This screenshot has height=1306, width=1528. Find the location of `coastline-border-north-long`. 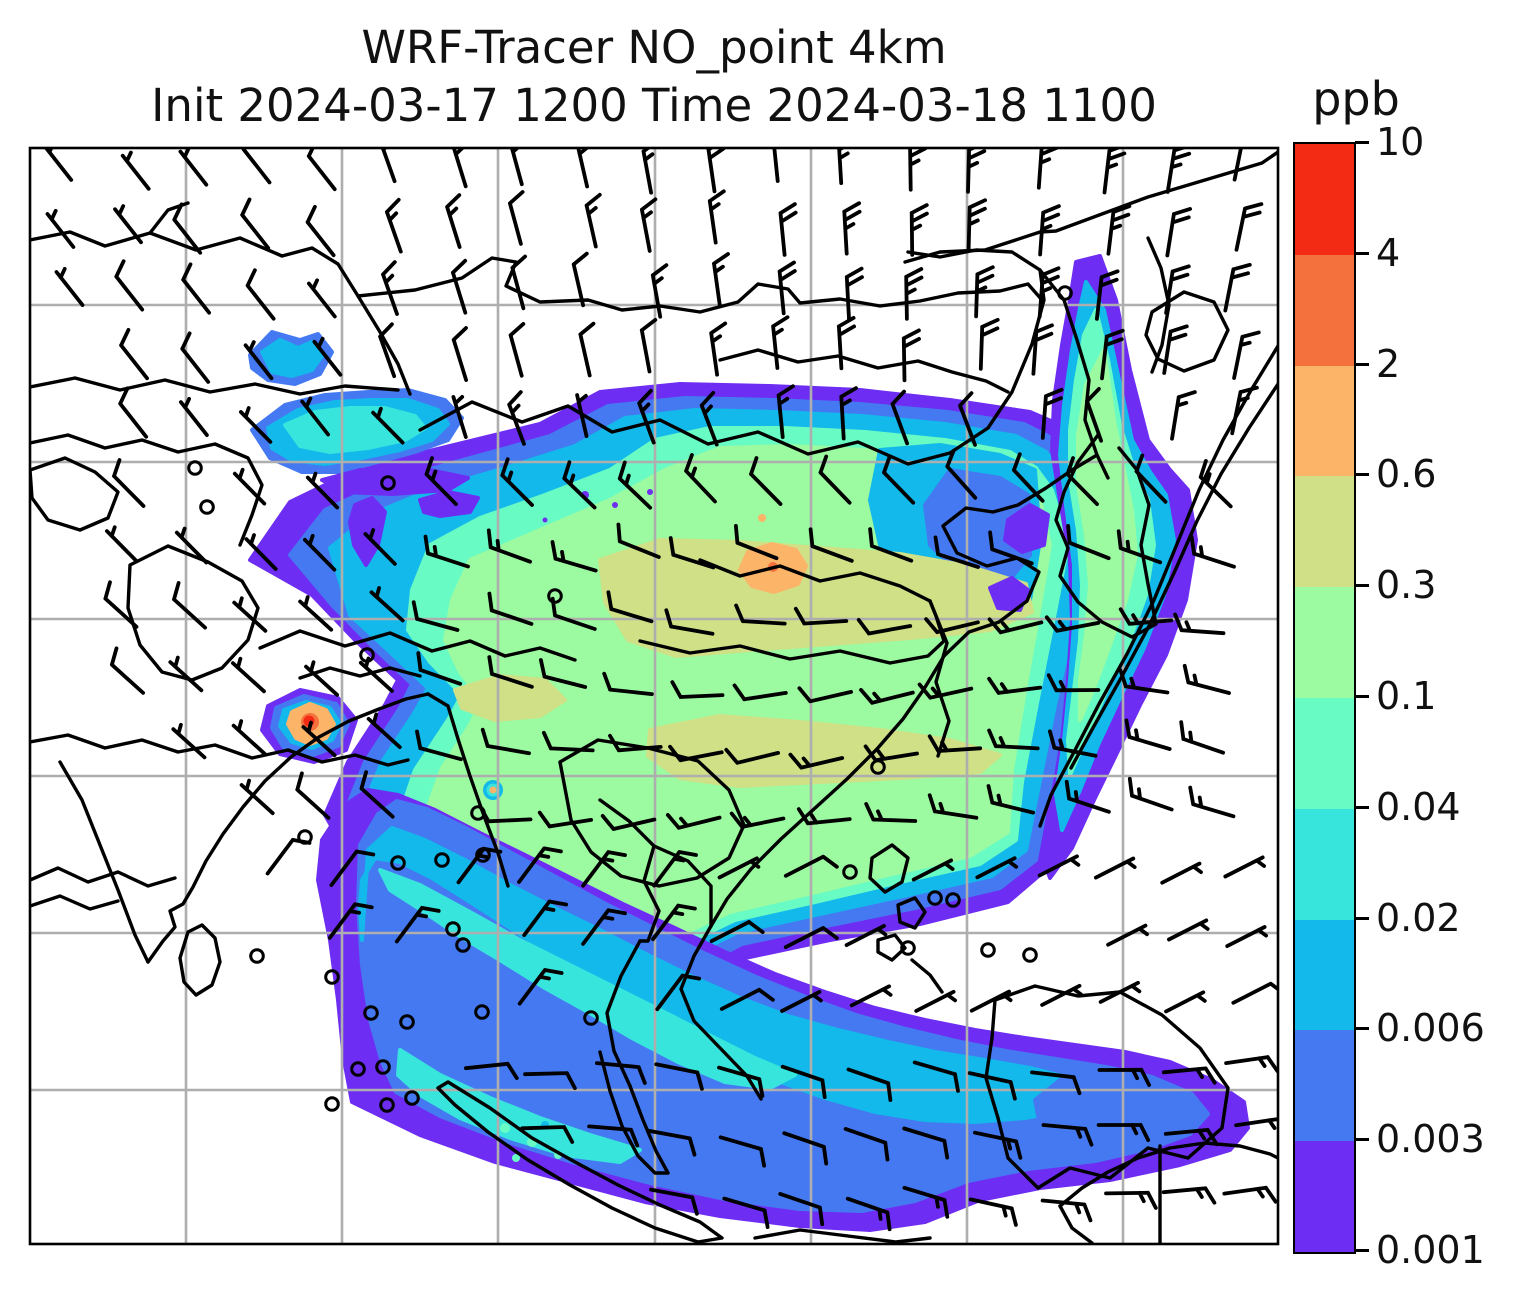

coastline-border-north-long is located at coordinates (700, 285).